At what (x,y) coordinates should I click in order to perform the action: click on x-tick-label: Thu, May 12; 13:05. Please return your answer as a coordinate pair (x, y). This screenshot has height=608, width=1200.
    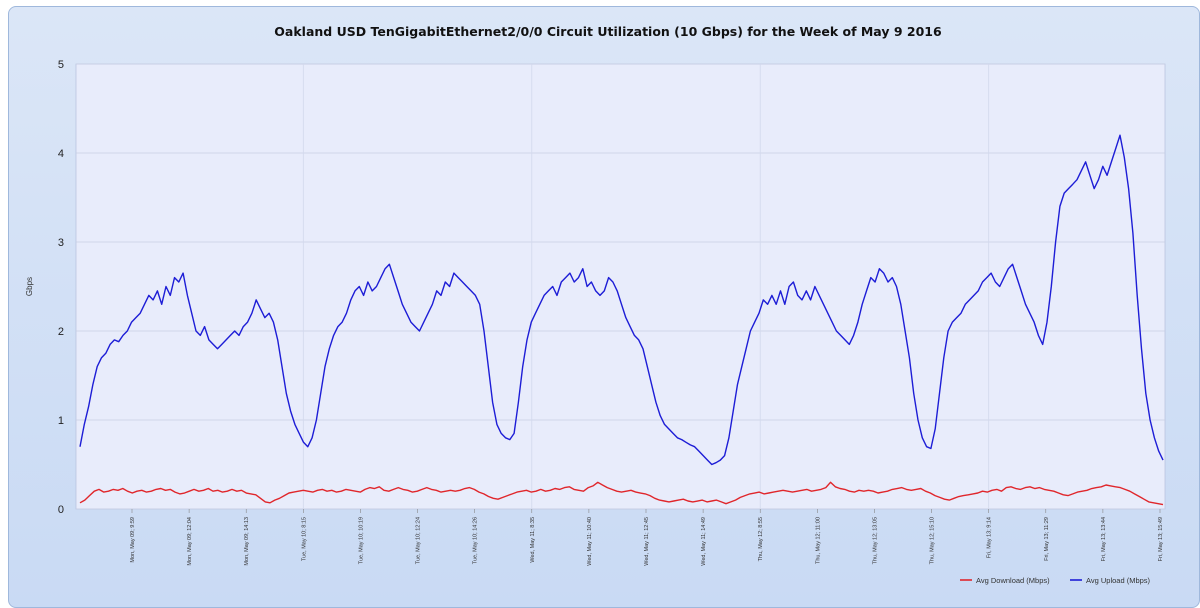
    Looking at the image, I should click on (875, 540).